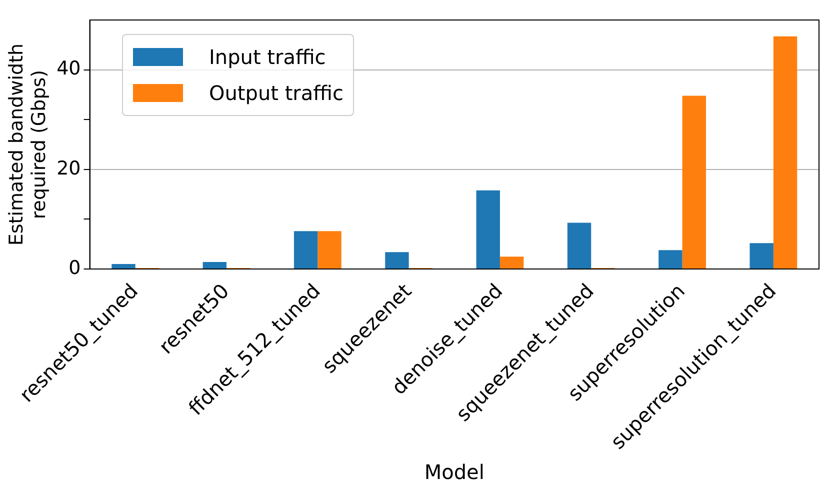  I want to click on y-tick-label: 40, so click(68, 69).